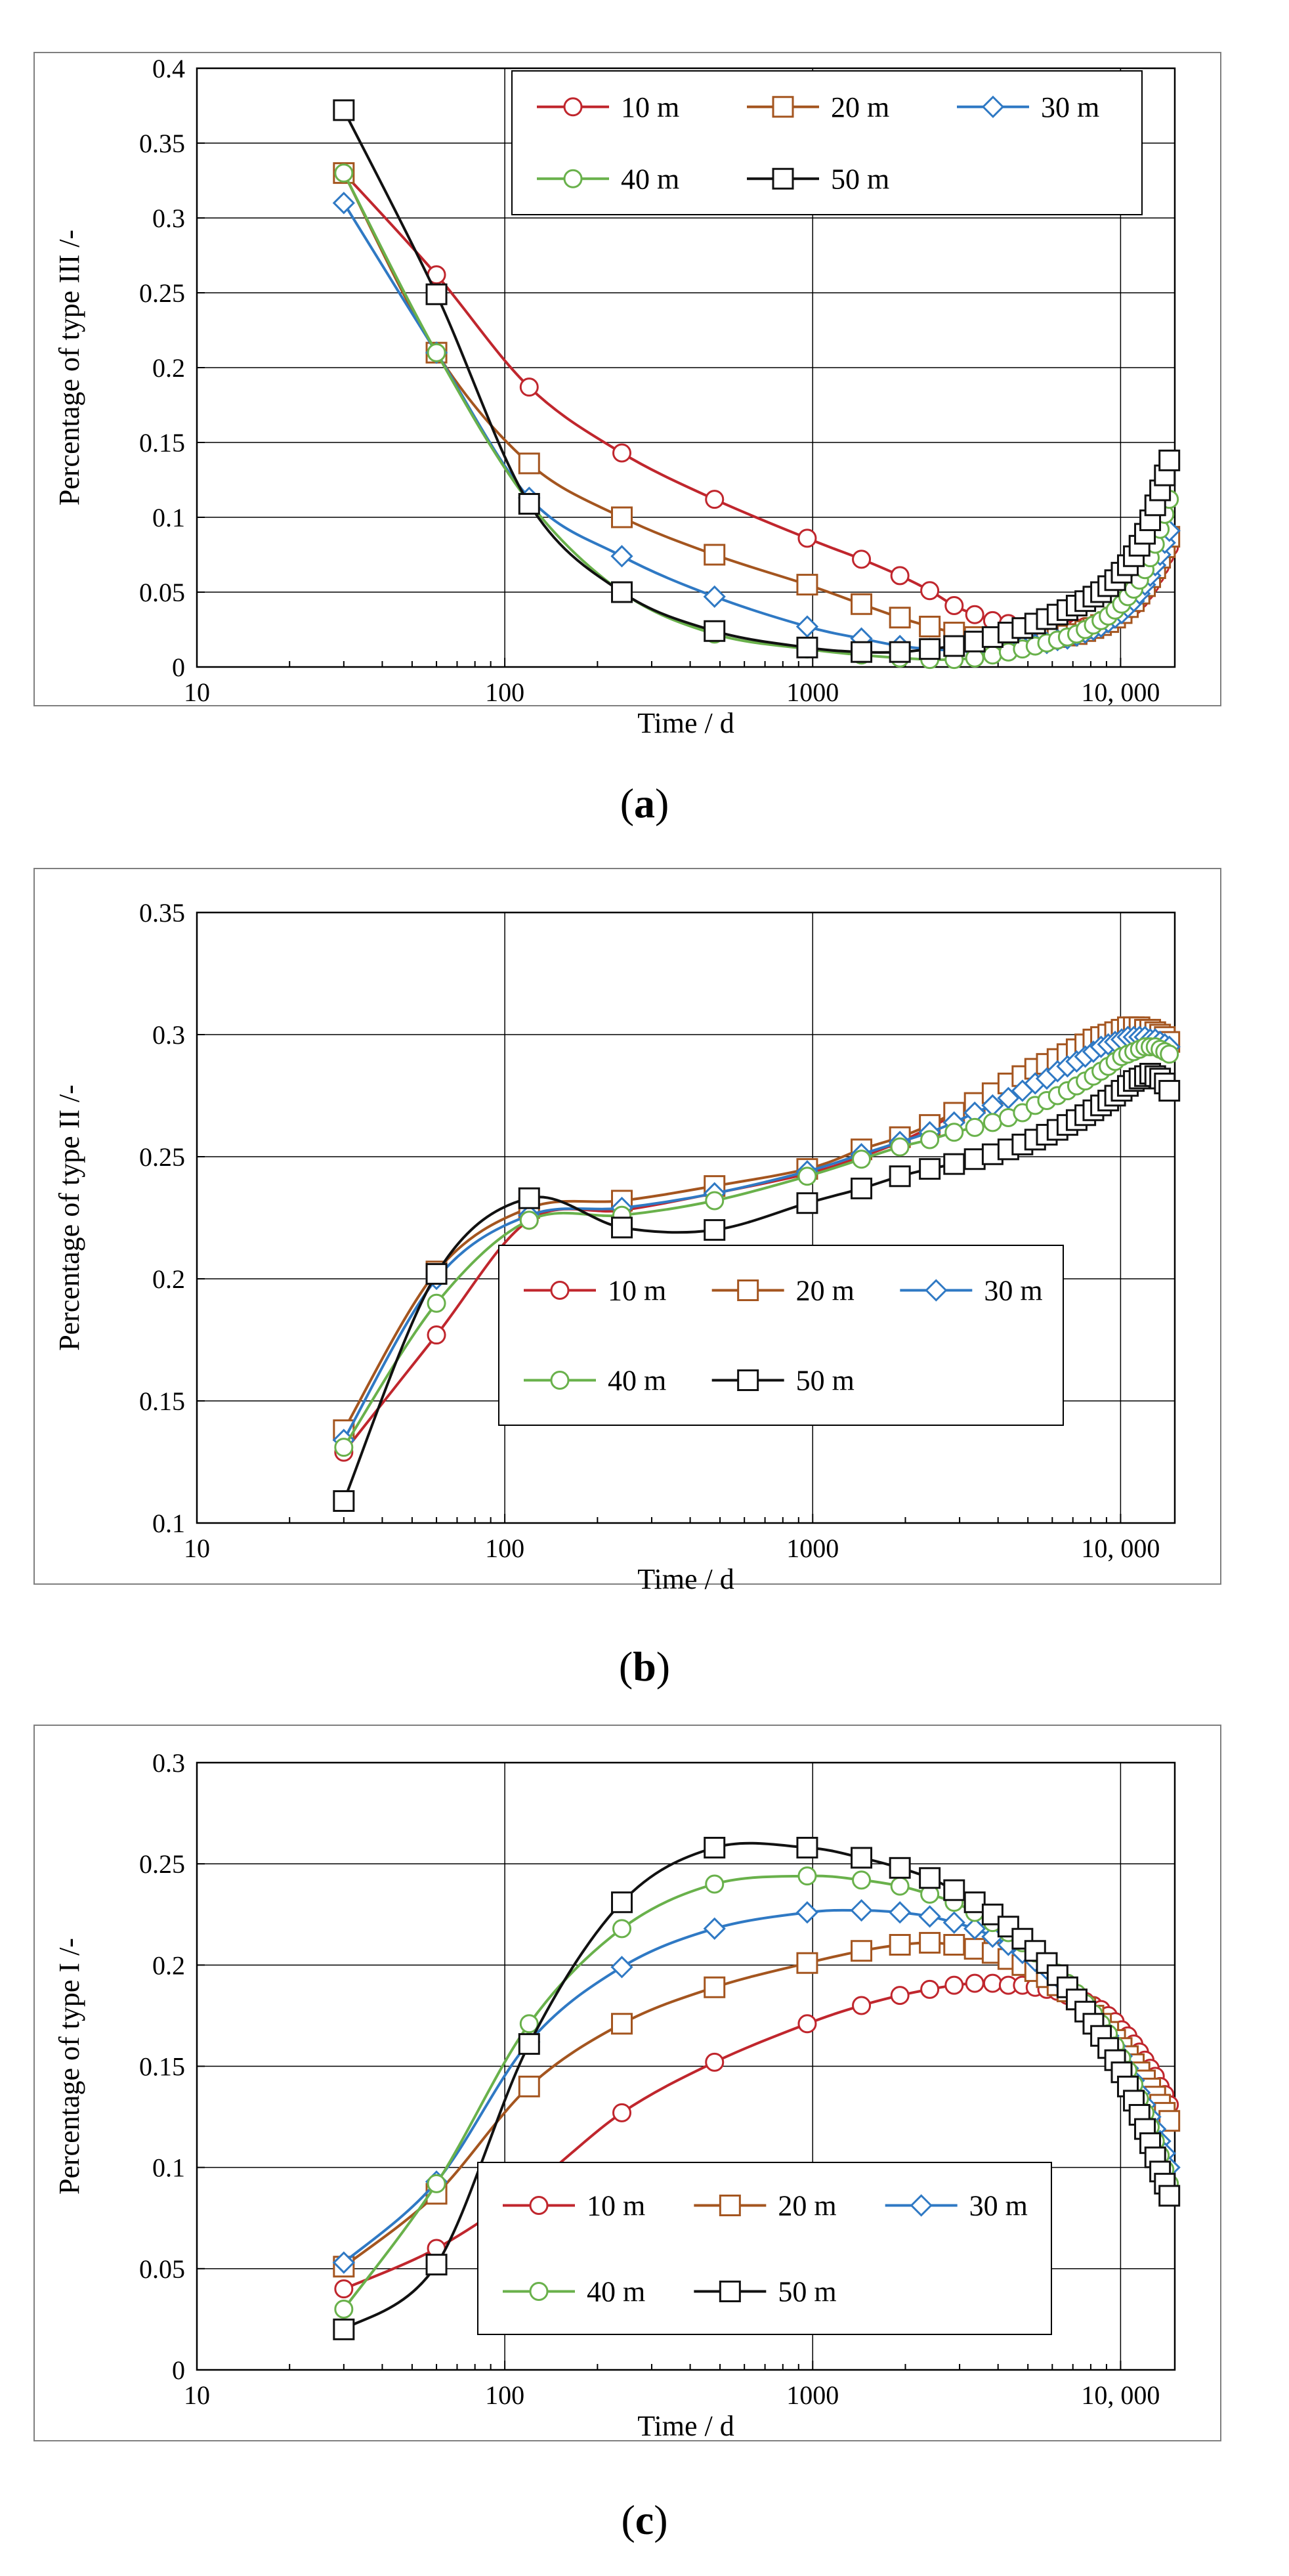 The width and height of the screenshot is (1289, 2576). I want to click on legend-label: 50 m, so click(807, 2292).